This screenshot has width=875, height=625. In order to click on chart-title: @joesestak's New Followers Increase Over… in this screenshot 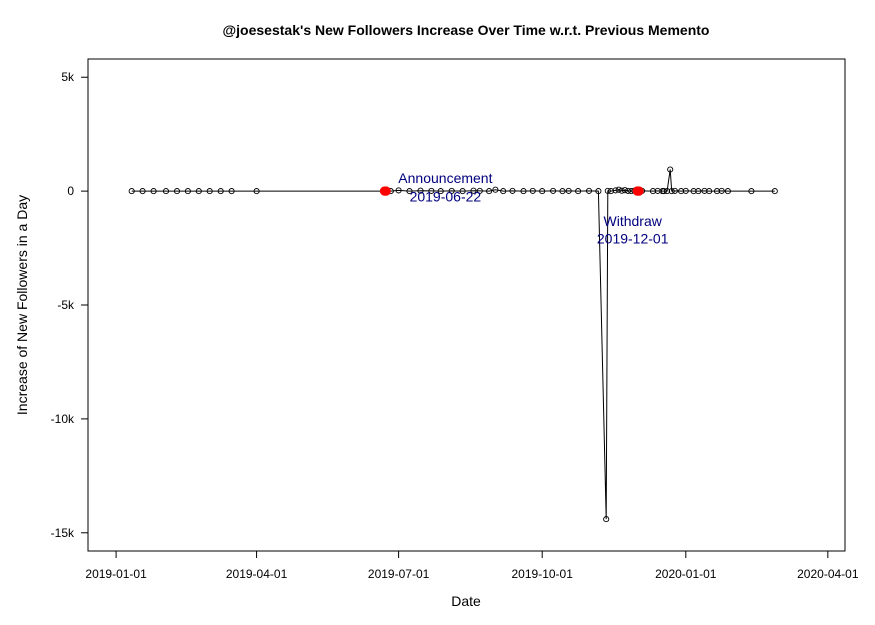, I will do `click(466, 30)`.